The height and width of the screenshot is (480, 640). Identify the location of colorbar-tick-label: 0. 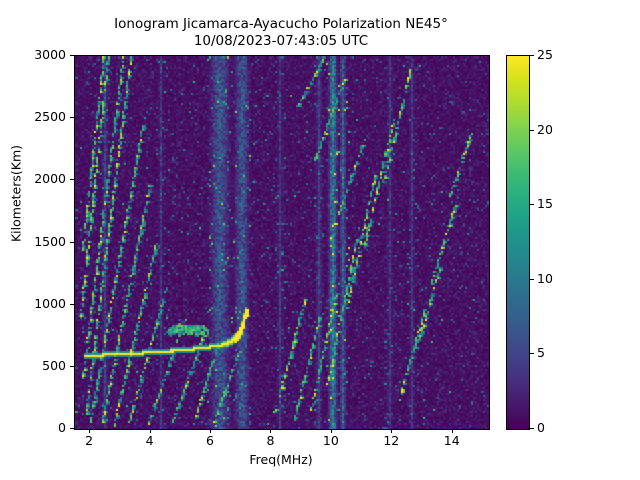
(541, 427).